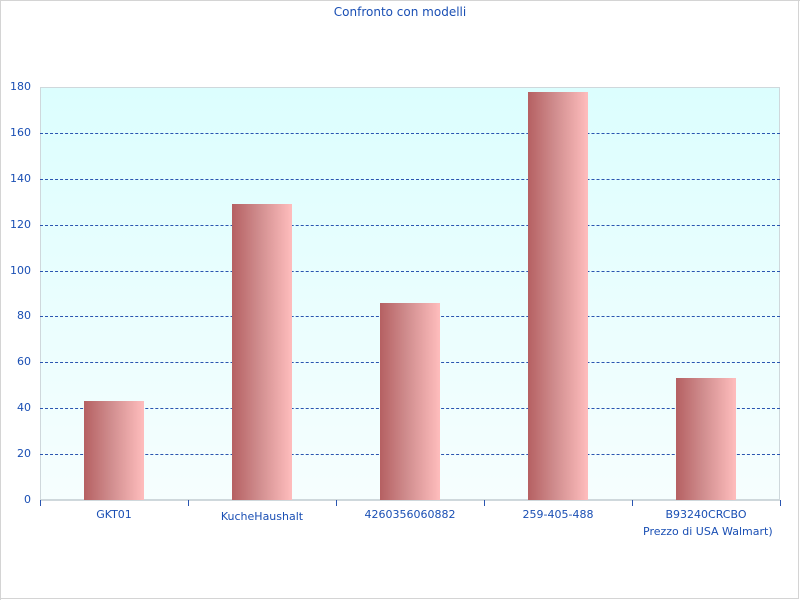  I want to click on frame-border-left, so click(0, 300).